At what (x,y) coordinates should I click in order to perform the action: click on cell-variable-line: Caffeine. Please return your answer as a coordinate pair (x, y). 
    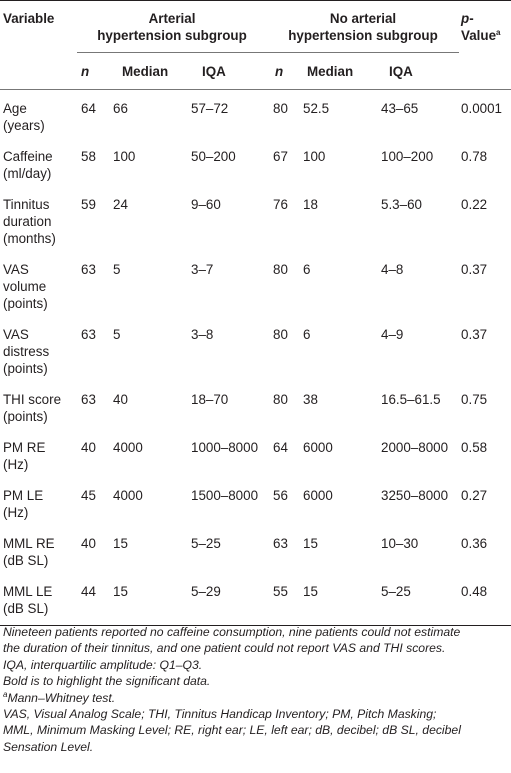
    Looking at the image, I should click on (28, 156).